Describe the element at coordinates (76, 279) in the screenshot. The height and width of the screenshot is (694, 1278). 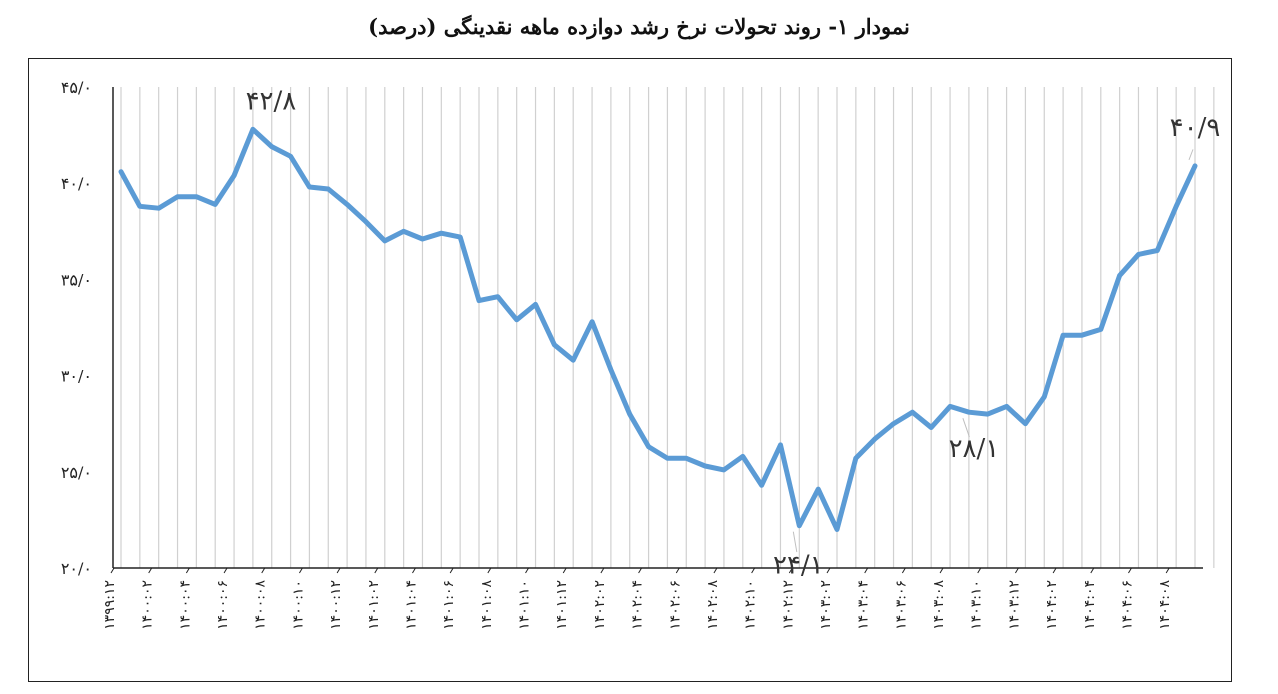
I see `y-tick-label: ۳۵/۰` at that location.